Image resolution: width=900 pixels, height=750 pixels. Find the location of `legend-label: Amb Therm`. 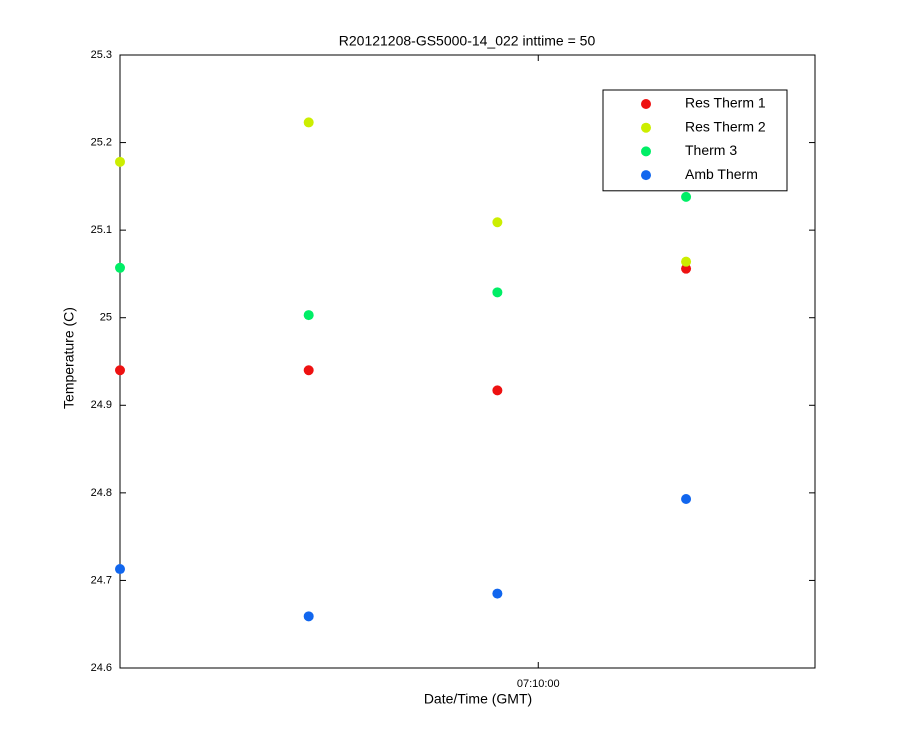

legend-label: Amb Therm is located at coordinates (721, 174).